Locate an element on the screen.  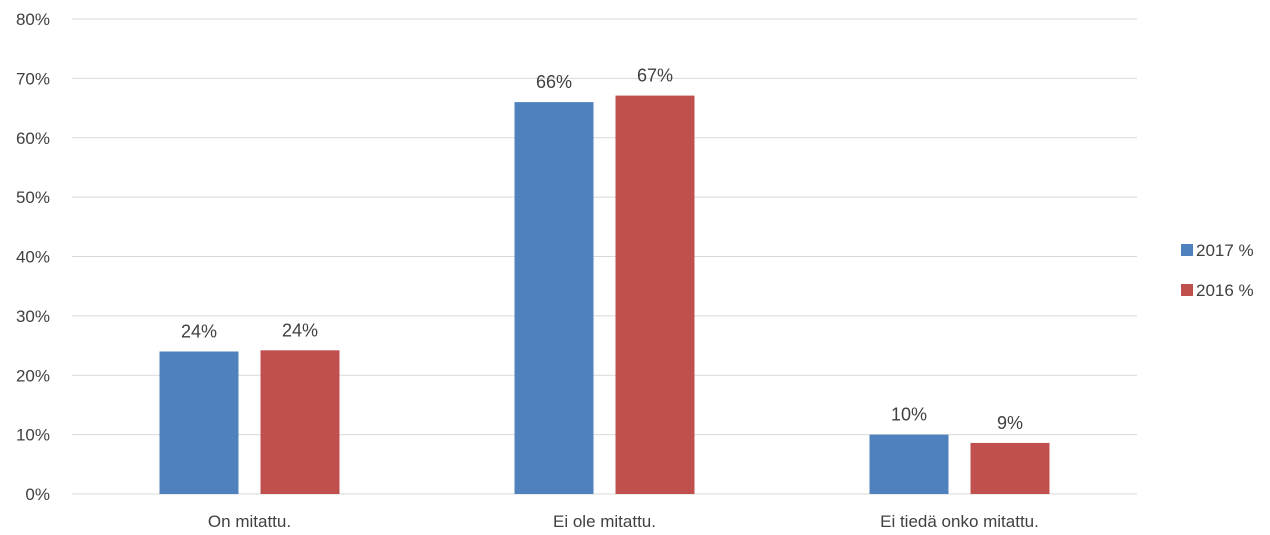
x-category-label: Ei ole mitattu. is located at coordinates (604, 521).